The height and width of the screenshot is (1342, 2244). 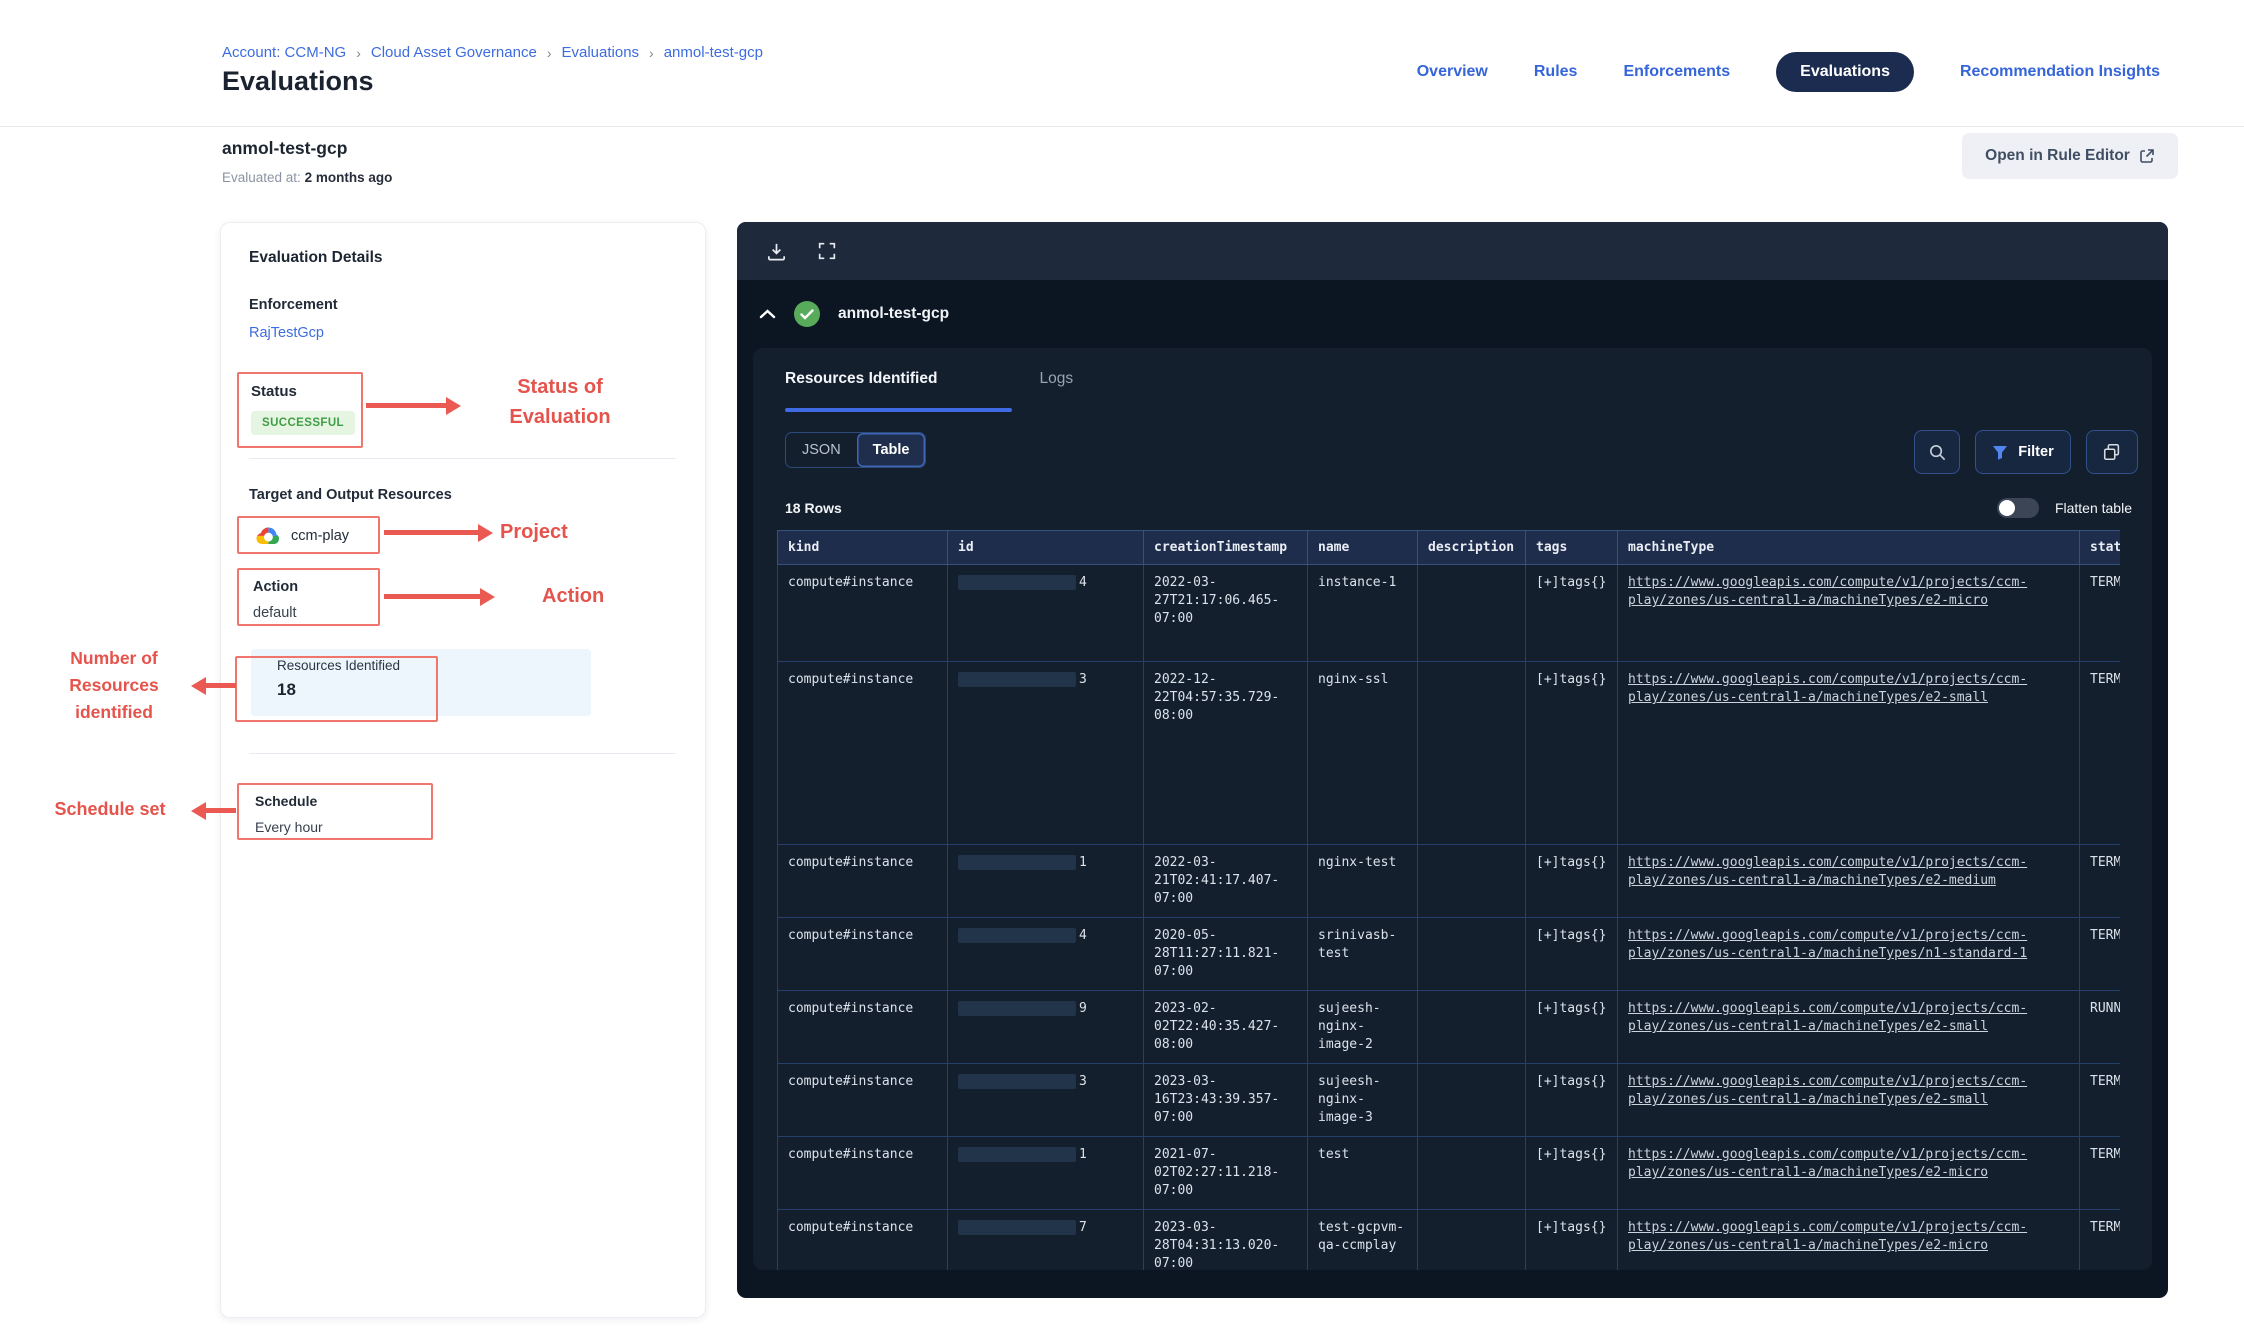 What do you see at coordinates (600, 52) in the screenshot?
I see `breadcrumb-evaluations: Evaluations` at bounding box center [600, 52].